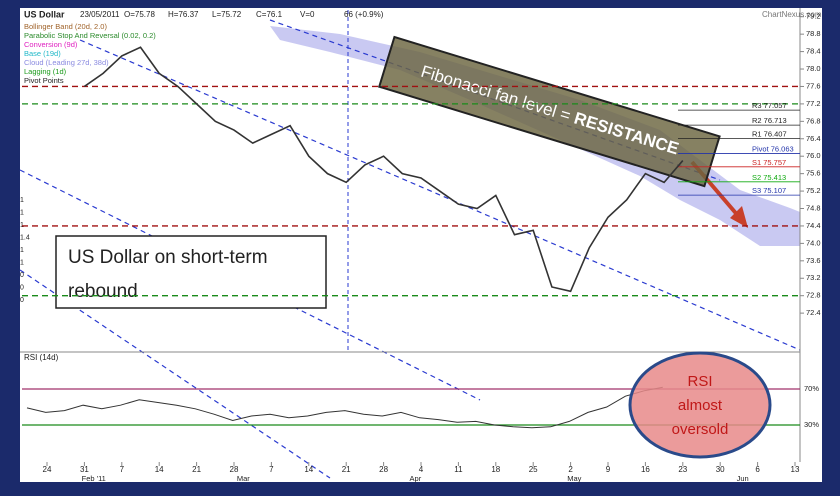 The width and height of the screenshot is (840, 496). What do you see at coordinates (44, 80) in the screenshot?
I see `legend-entry: Pivot Points` at bounding box center [44, 80].